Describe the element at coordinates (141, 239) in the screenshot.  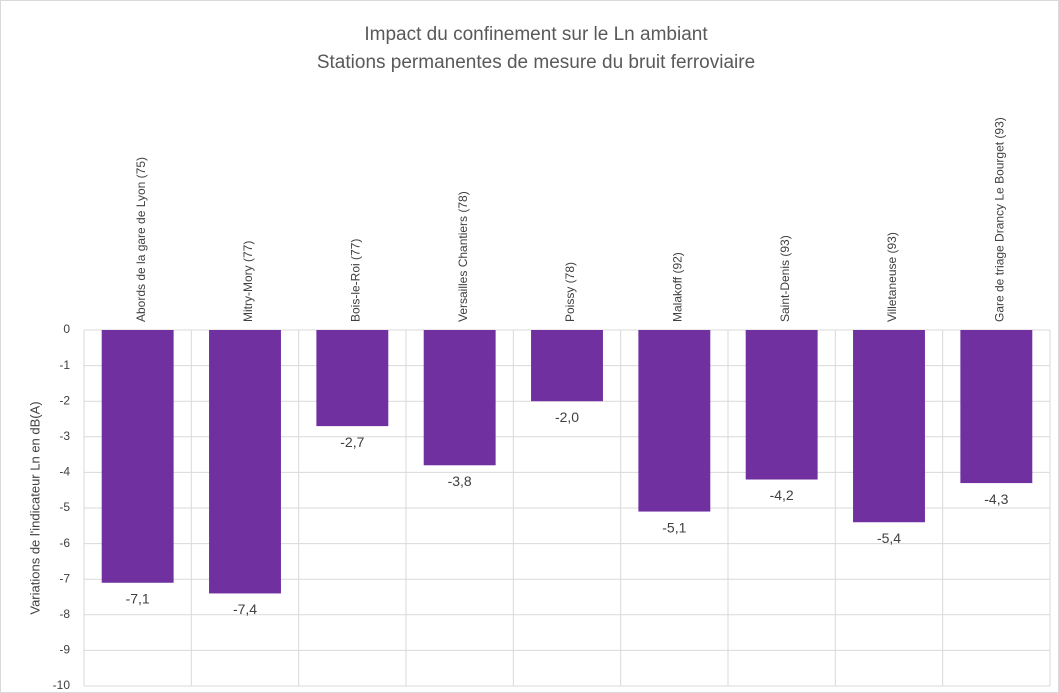
I see `x-tick-label: Abords de la gare de Lyon (75)` at that location.